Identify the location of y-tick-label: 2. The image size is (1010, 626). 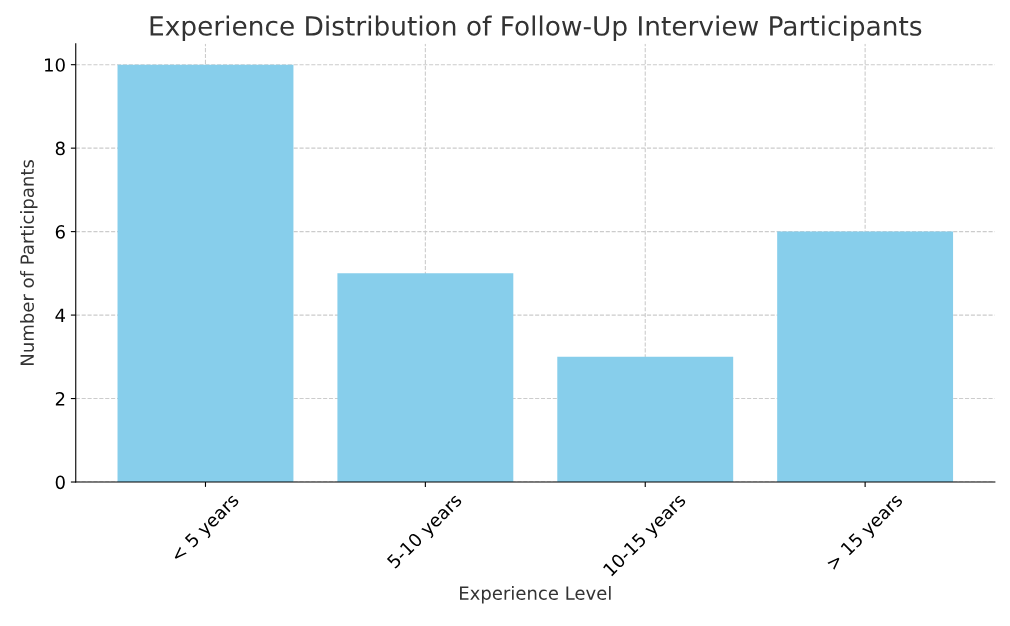
(60, 399).